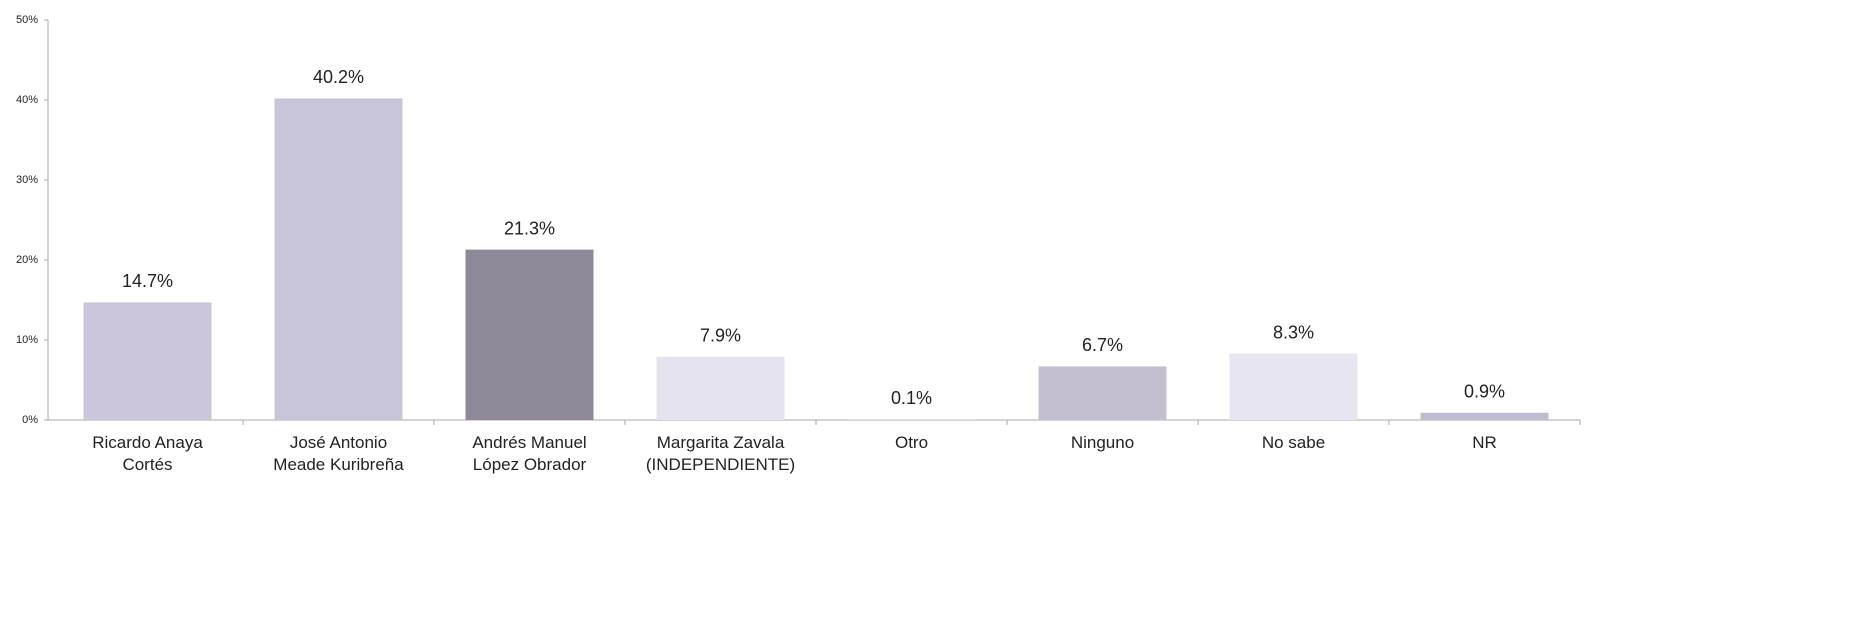 This screenshot has width=1865, height=635. I want to click on value-label: 21.3%, so click(529, 228).